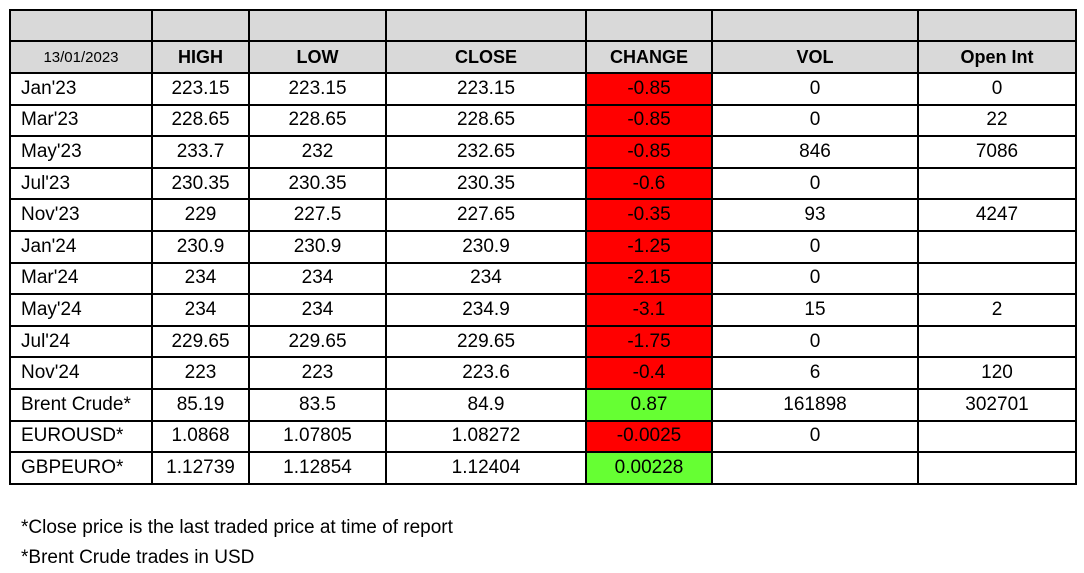 This screenshot has height=573, width=1084. What do you see at coordinates (317, 373) in the screenshot?
I see `low-value: 223` at bounding box center [317, 373].